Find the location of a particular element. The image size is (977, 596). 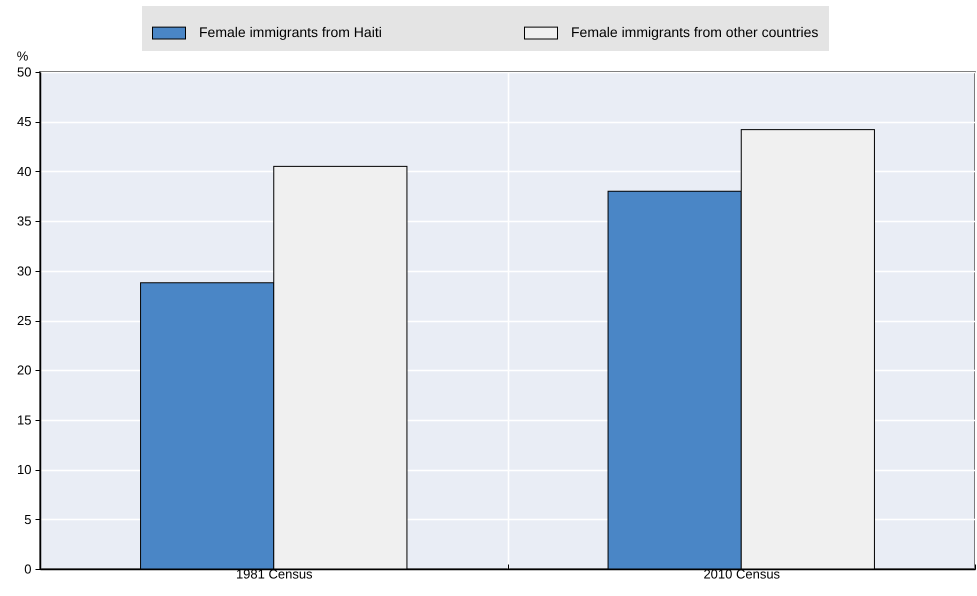

y-tick-label: 5 is located at coordinates (28, 519).